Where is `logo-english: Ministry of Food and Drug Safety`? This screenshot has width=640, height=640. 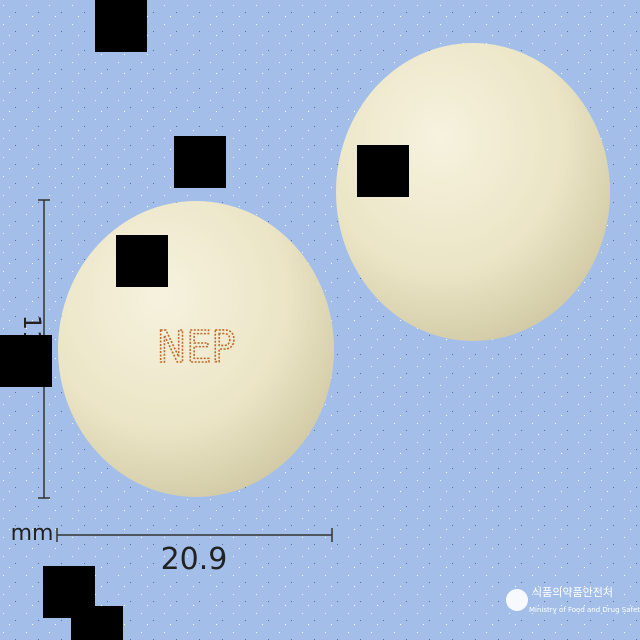 logo-english: Ministry of Food and Drug Safety is located at coordinates (584, 610).